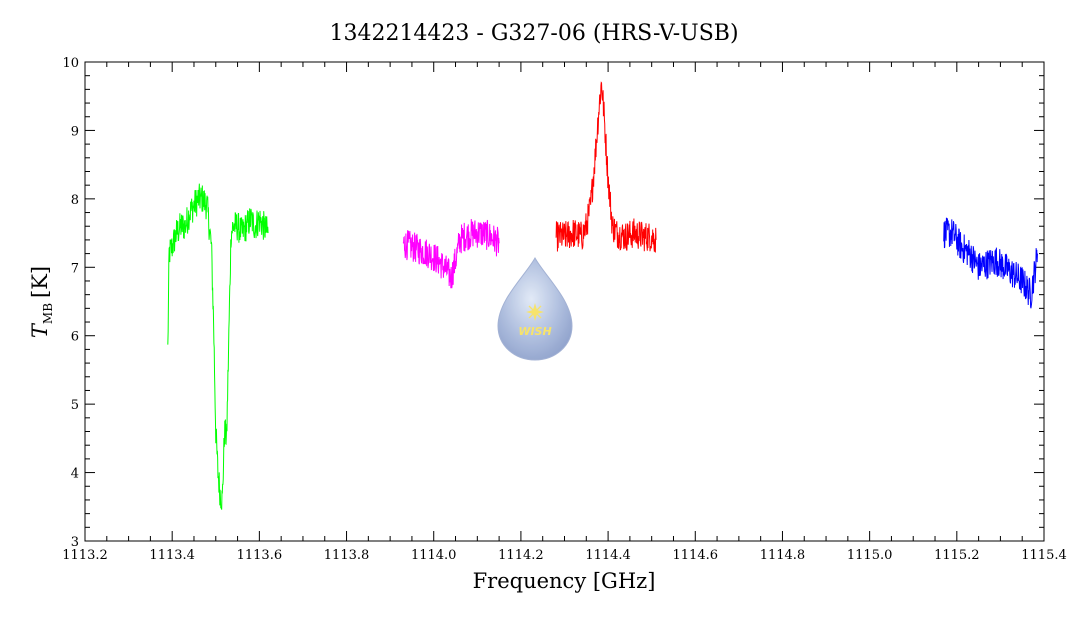 Image resolution: width=1068 pixels, height=618 pixels. What do you see at coordinates (521, 555) in the screenshot?
I see `x-tick-label: 1114.2` at bounding box center [521, 555].